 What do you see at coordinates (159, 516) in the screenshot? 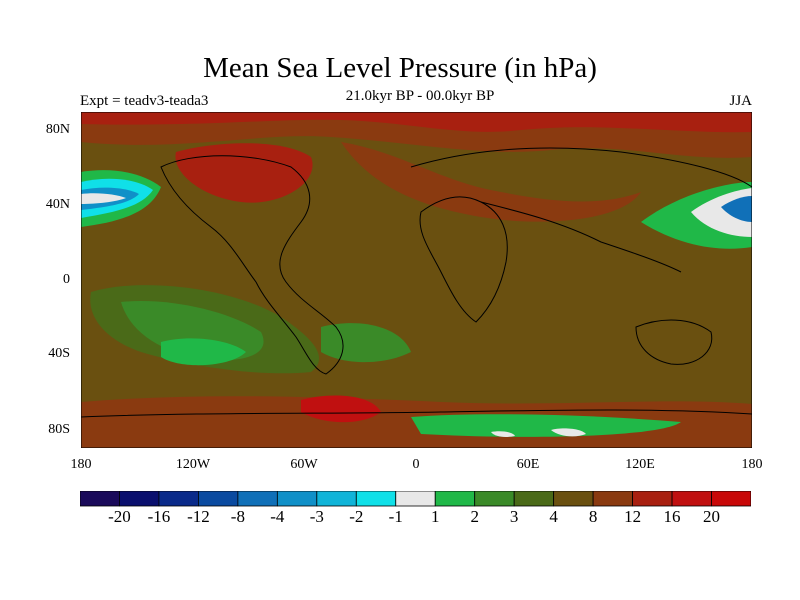
I see `colorbar-label: -16` at bounding box center [159, 516].